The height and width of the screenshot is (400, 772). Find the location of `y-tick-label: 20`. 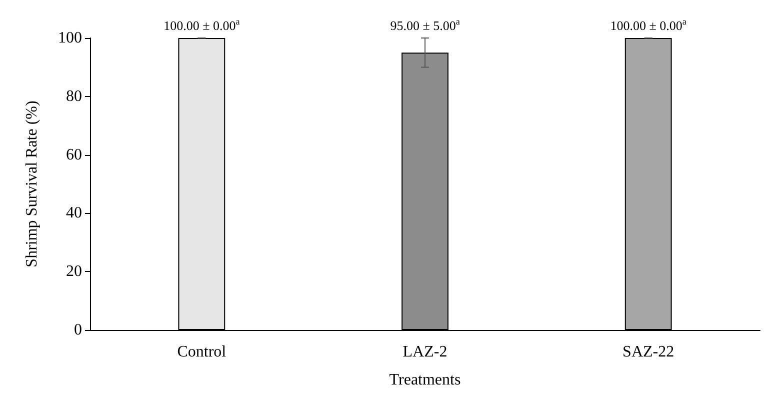

y-tick-label: 20 is located at coordinates (74, 271).